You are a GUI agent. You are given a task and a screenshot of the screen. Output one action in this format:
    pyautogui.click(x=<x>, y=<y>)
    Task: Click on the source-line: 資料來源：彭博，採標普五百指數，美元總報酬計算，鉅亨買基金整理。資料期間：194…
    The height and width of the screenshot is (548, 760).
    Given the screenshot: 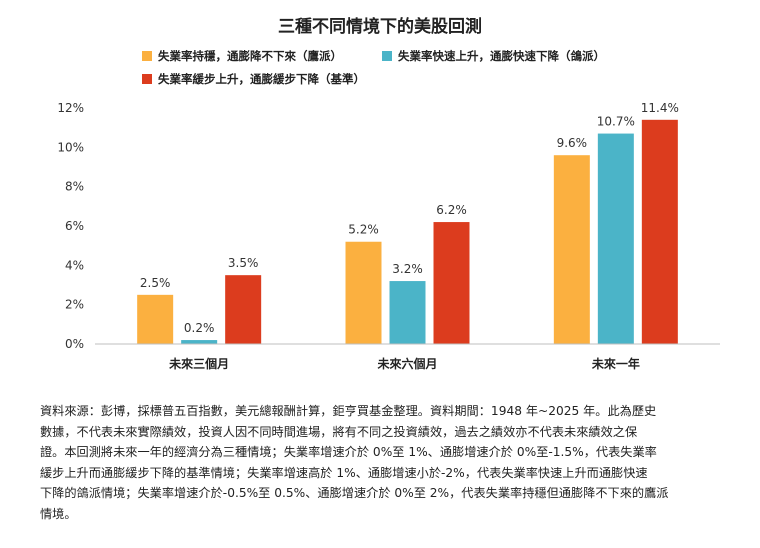 What is the action you would take?
    pyautogui.click(x=348, y=411)
    